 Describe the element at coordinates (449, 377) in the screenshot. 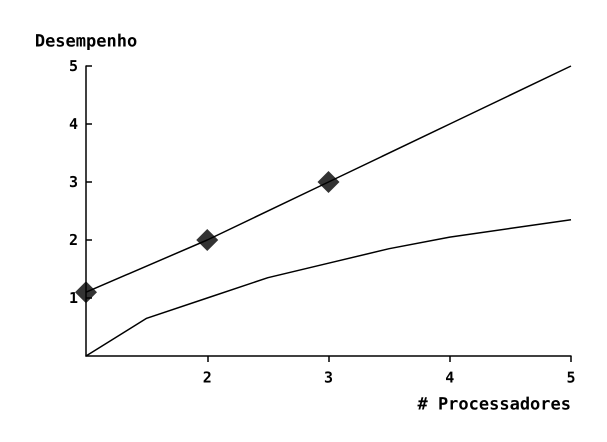

I see `x-tick-label: 4` at that location.